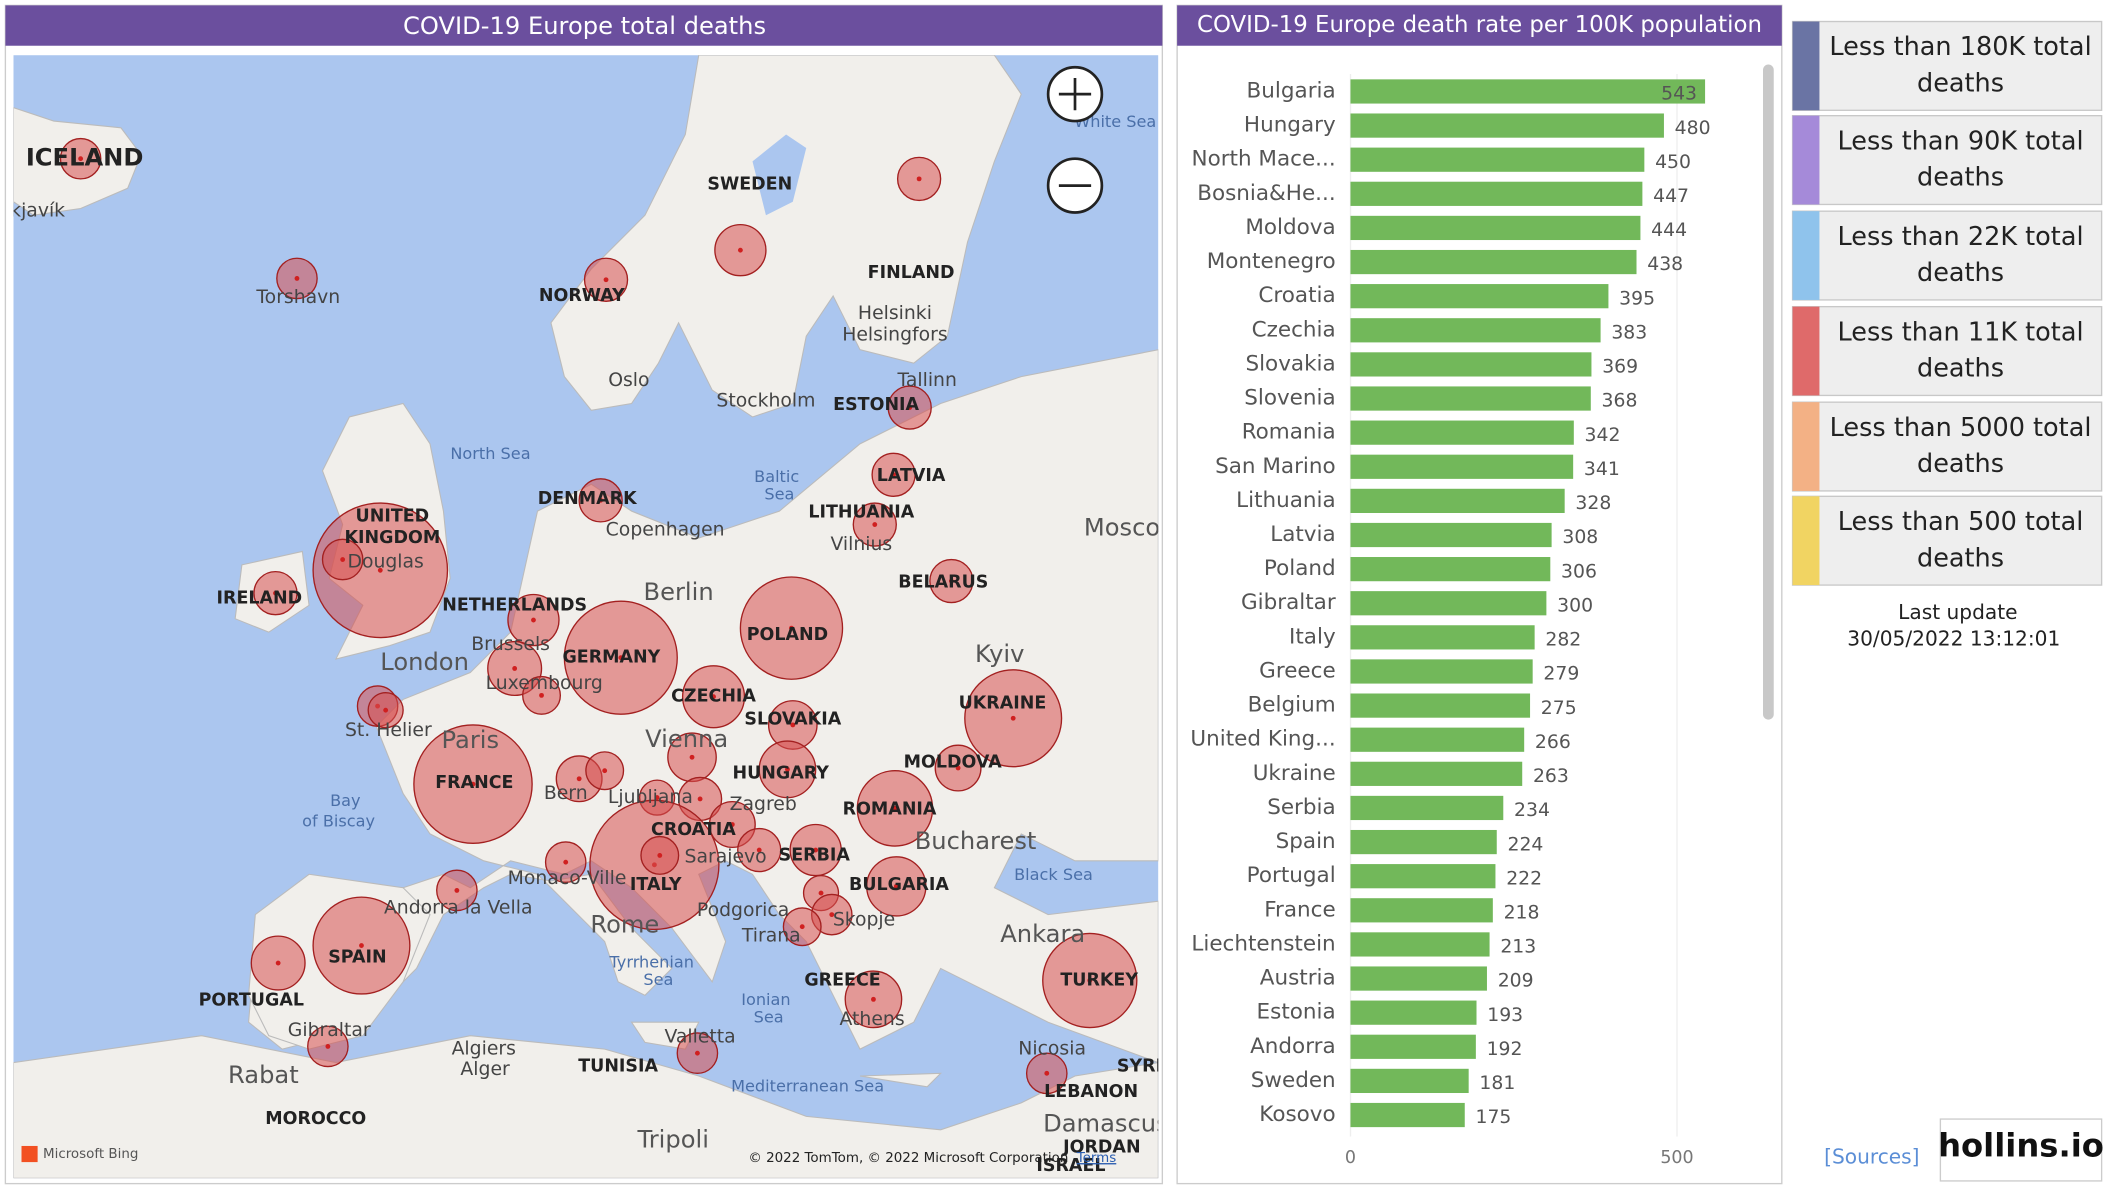 This screenshot has width=2107, height=1189. I want to click on y-tick-label: Montenegro, so click(1271, 261).